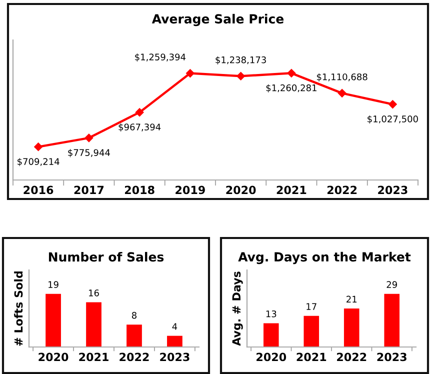 The height and width of the screenshot is (374, 430). What do you see at coordinates (241, 60) in the screenshot?
I see `data-label: $1,238,173` at bounding box center [241, 60].